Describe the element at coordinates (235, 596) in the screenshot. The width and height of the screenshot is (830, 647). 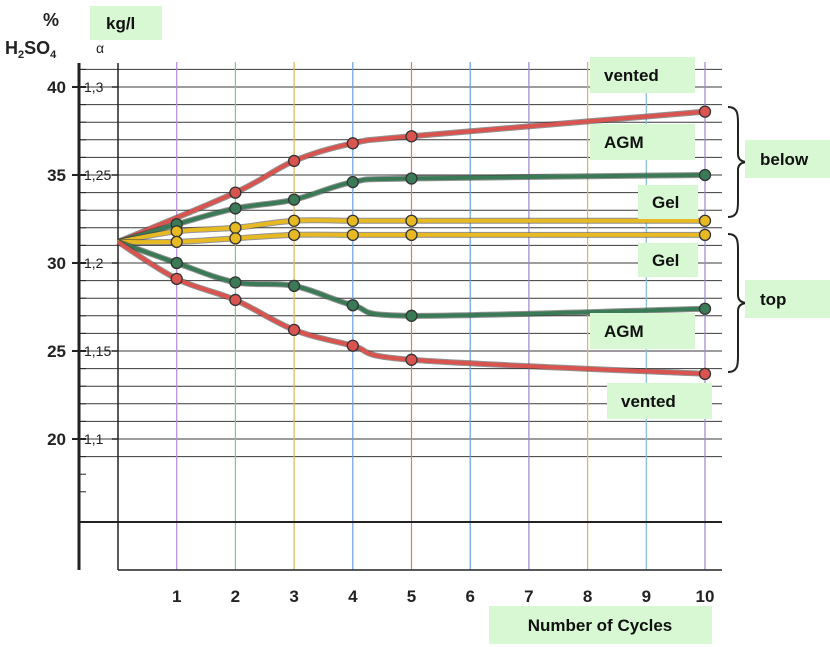
I see `x-tick-label: 2` at that location.